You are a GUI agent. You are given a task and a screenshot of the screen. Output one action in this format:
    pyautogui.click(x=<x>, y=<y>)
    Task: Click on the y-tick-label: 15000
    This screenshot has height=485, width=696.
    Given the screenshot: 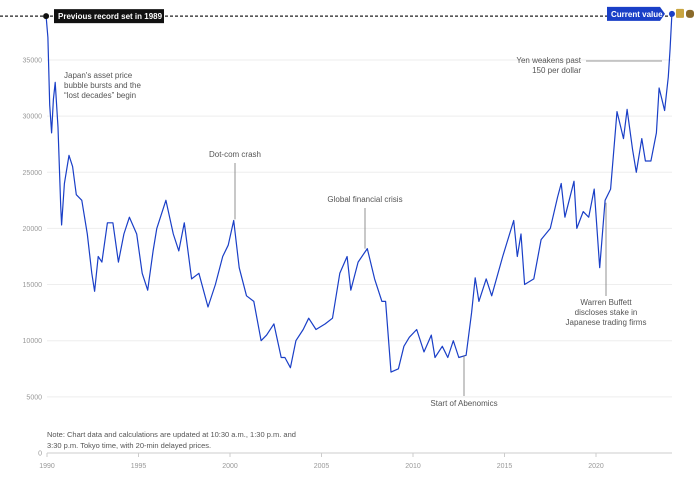 What is the action you would take?
    pyautogui.click(x=33, y=285)
    